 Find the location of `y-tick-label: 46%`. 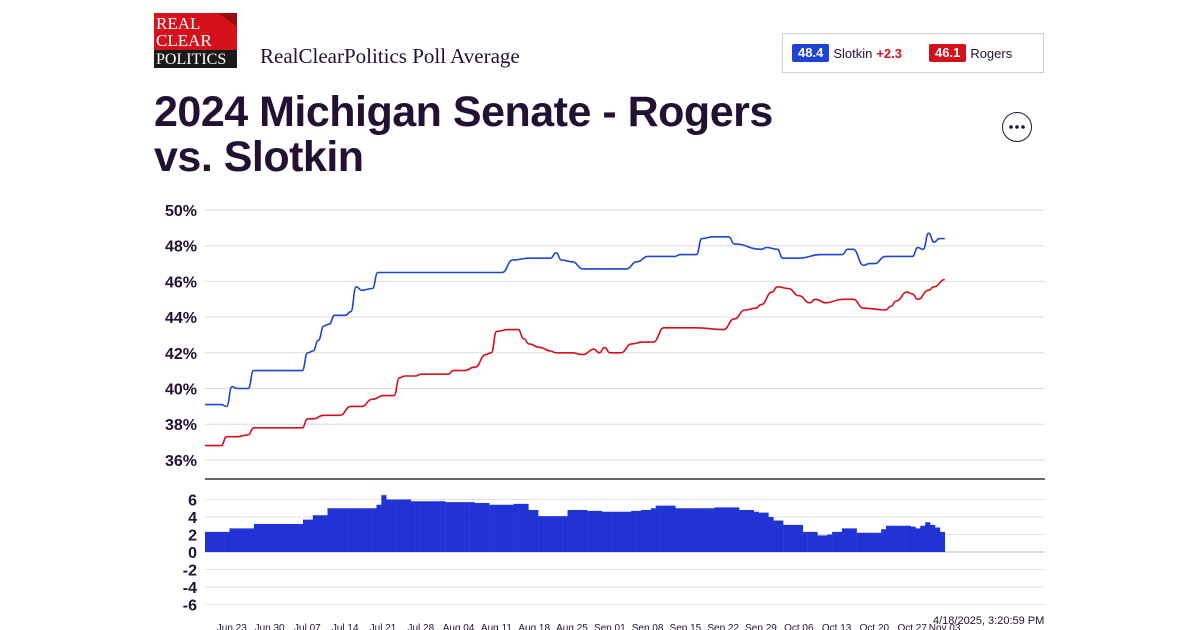

y-tick-label: 46% is located at coordinates (181, 282).